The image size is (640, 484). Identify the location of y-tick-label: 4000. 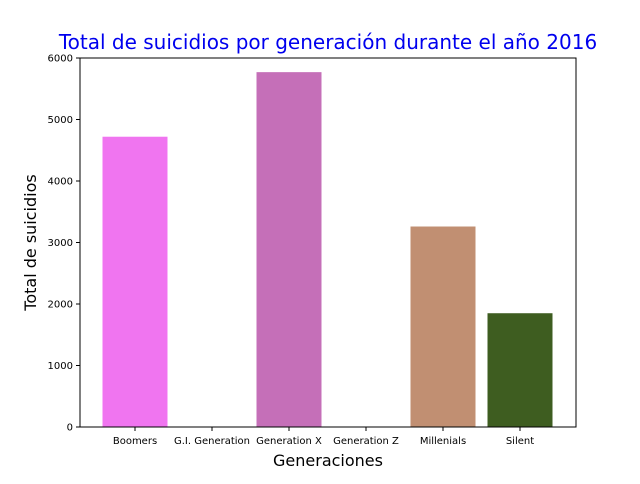
(60, 182).